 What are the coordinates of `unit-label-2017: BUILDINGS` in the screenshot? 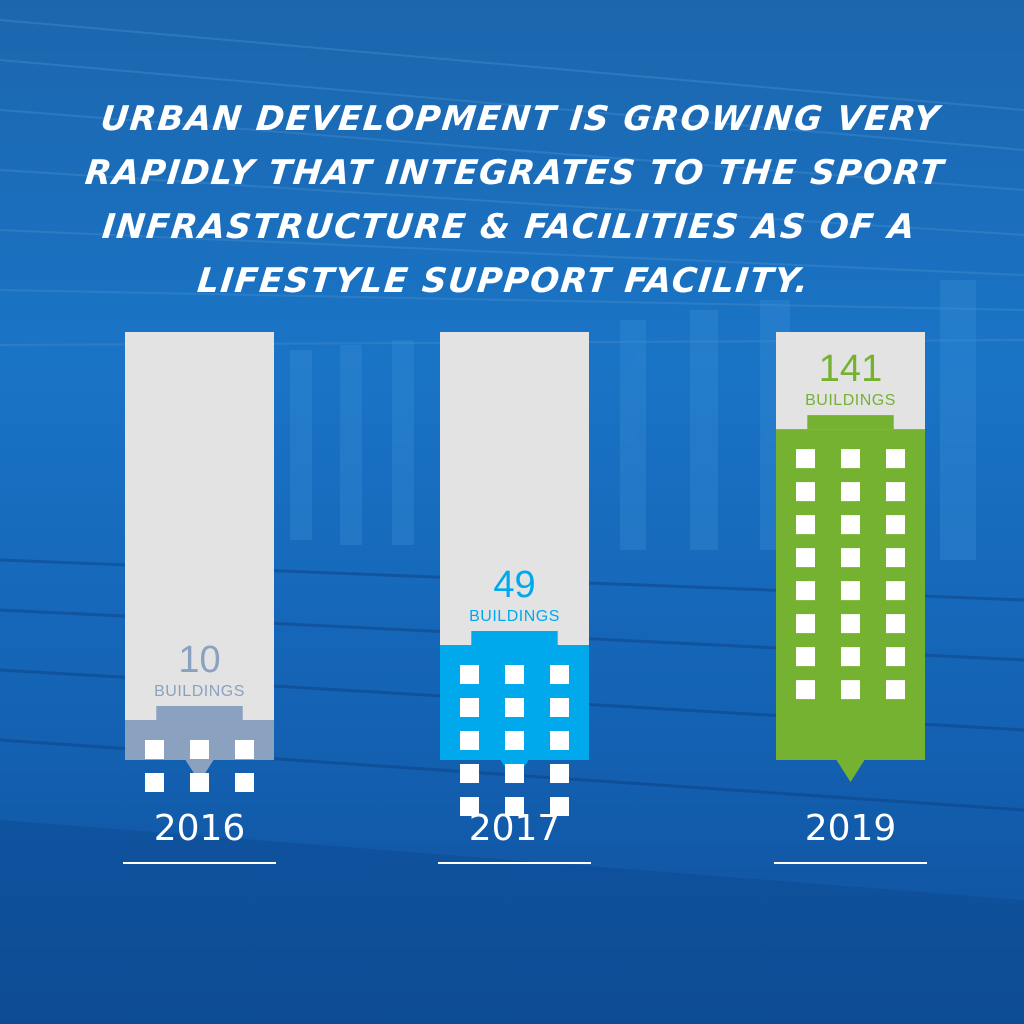 It's located at (514, 616).